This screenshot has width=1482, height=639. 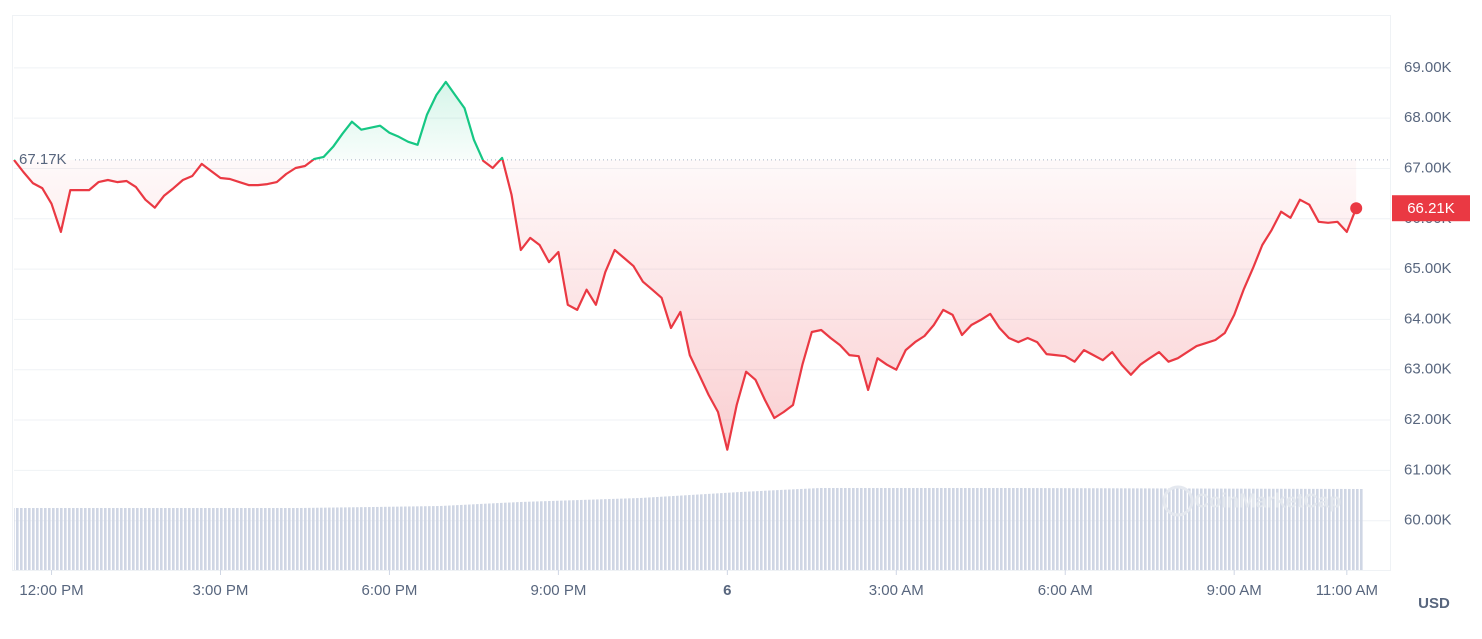 I want to click on x-tick-label: 6, so click(x=727, y=590).